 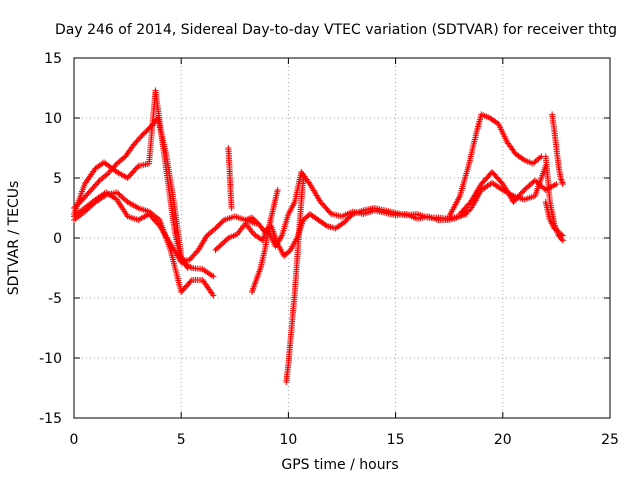 What do you see at coordinates (53, 59) in the screenshot?
I see `y-tick-label: 15` at bounding box center [53, 59].